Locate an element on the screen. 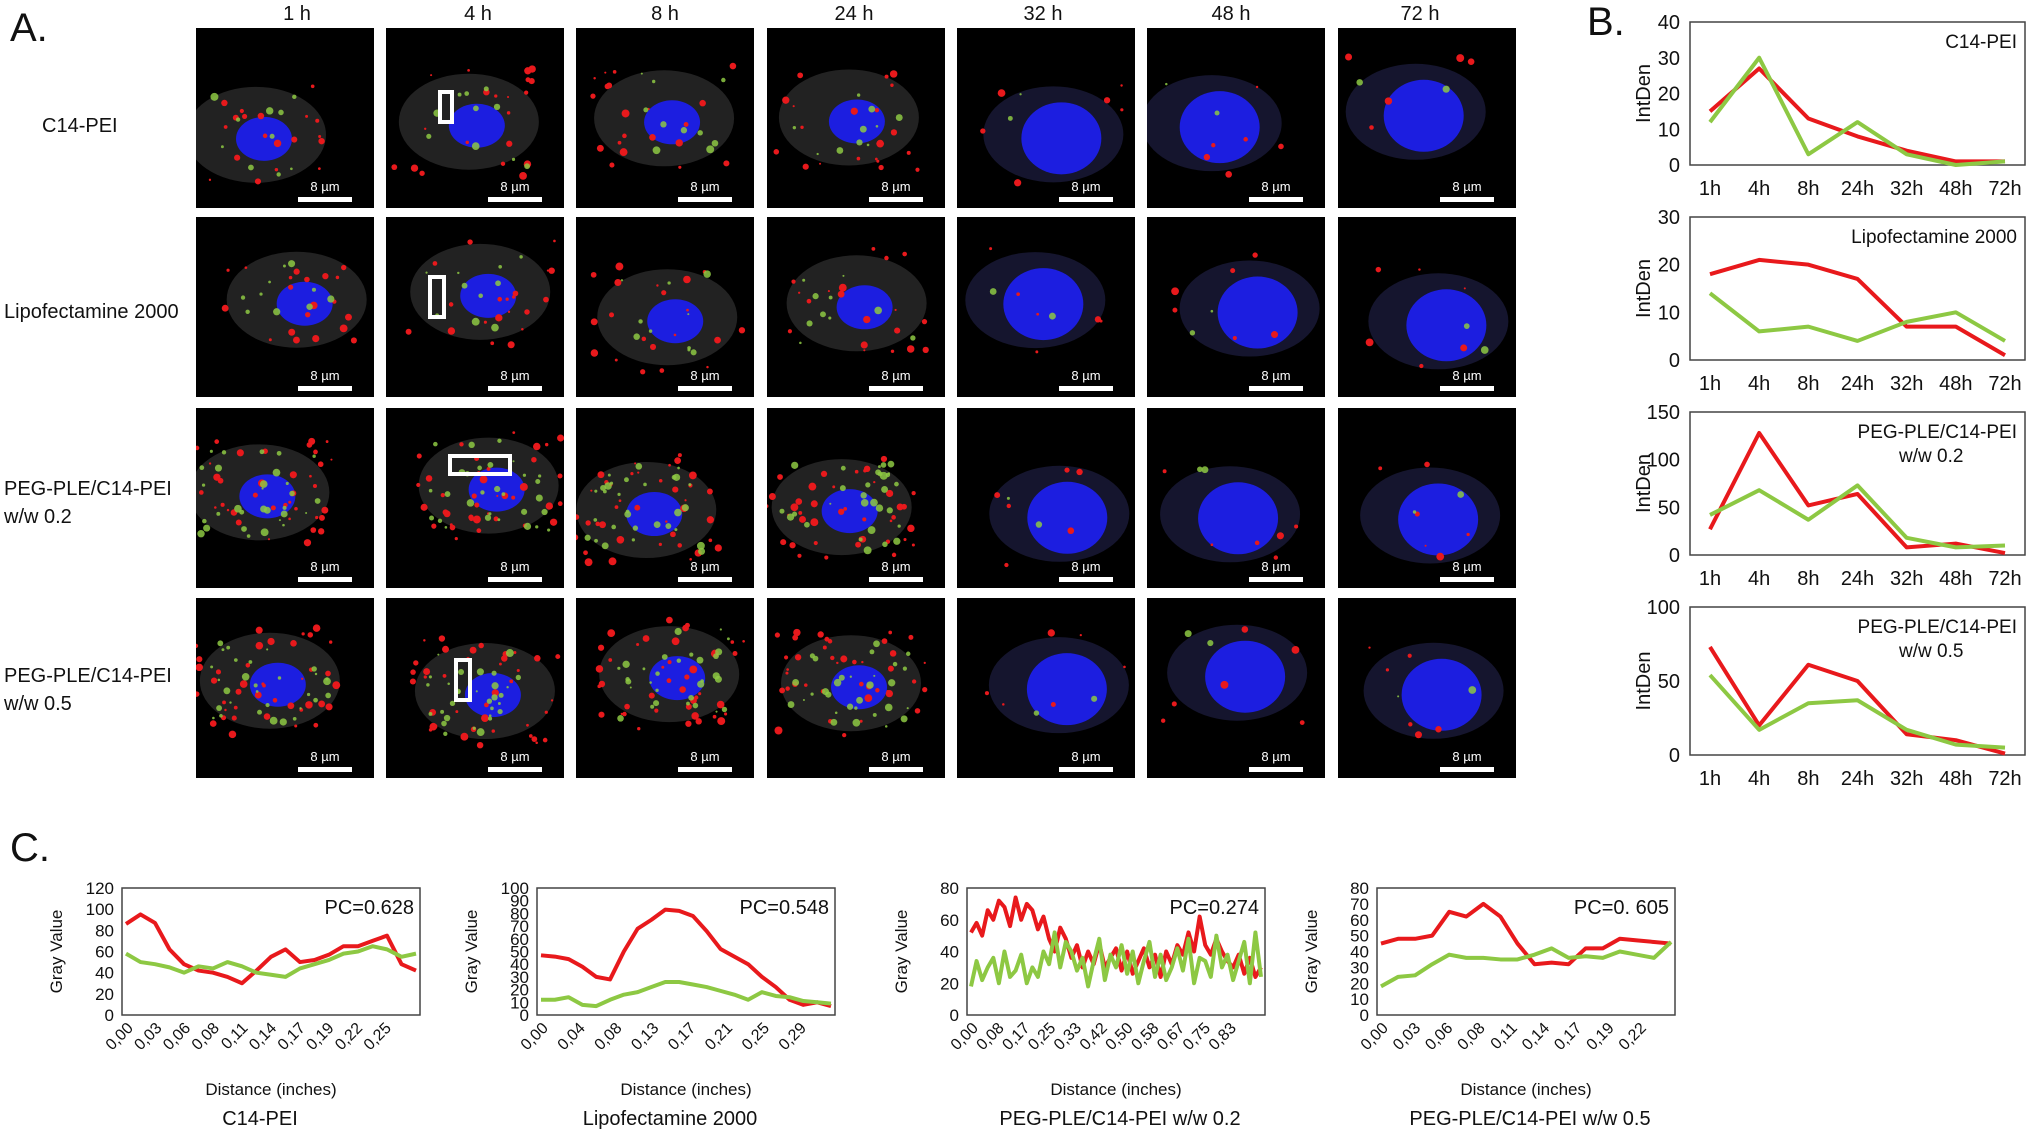 This screenshot has width=2042, height=1138. x-tick-label: 0,08 is located at coordinates (206, 1037).